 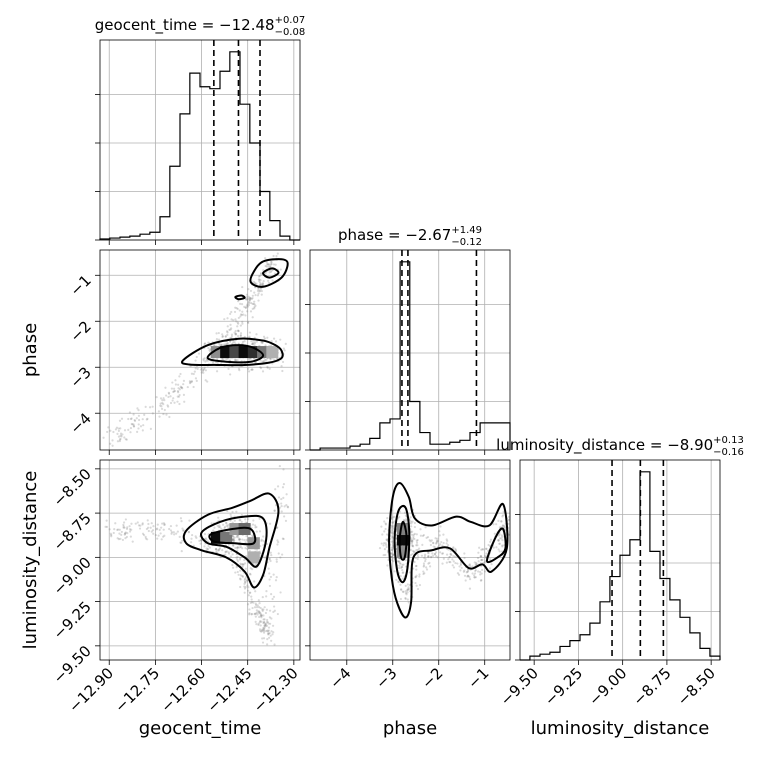 I want to click on contour-line, so click(x=271, y=273).